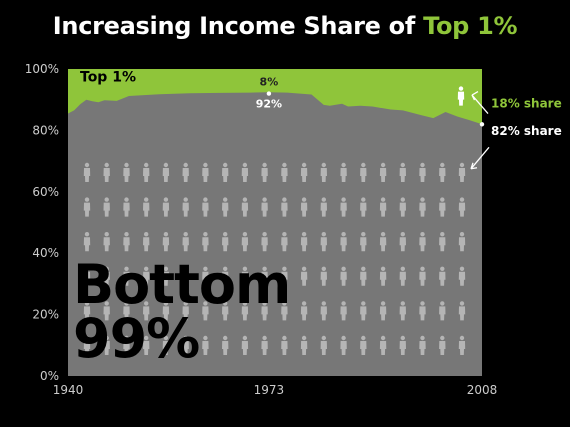  What do you see at coordinates (45, 130) in the screenshot?
I see `y-tick-label: 80%` at bounding box center [45, 130].